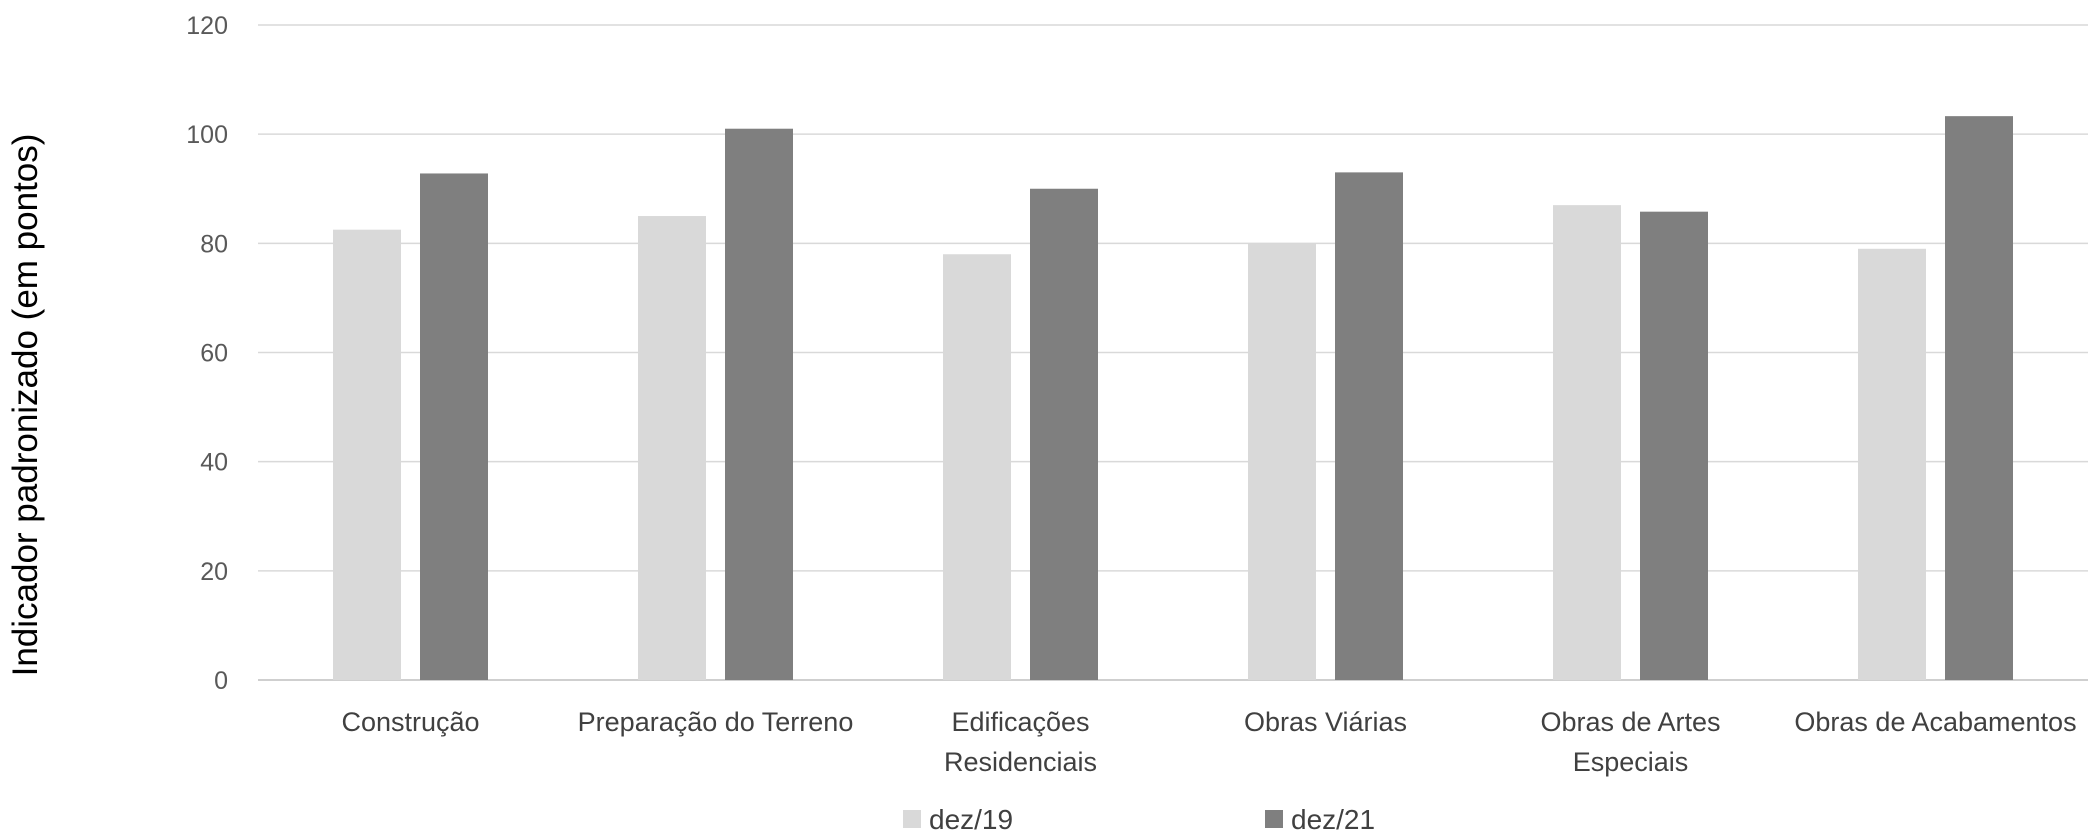 The image size is (2088, 835). What do you see at coordinates (214, 354) in the screenshot?
I see `y-tick-label: 60` at bounding box center [214, 354].